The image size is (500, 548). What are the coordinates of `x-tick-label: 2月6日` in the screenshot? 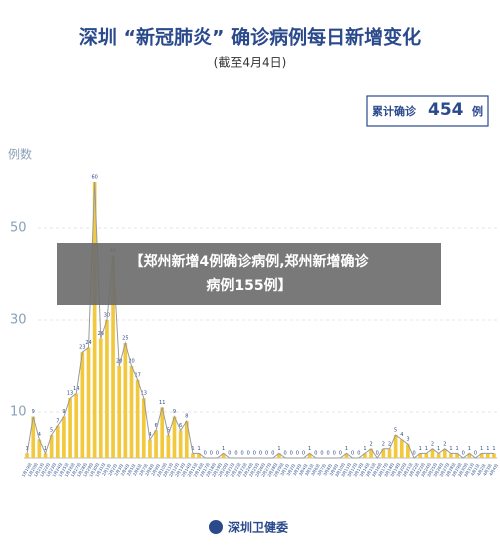 It's located at (137, 470).